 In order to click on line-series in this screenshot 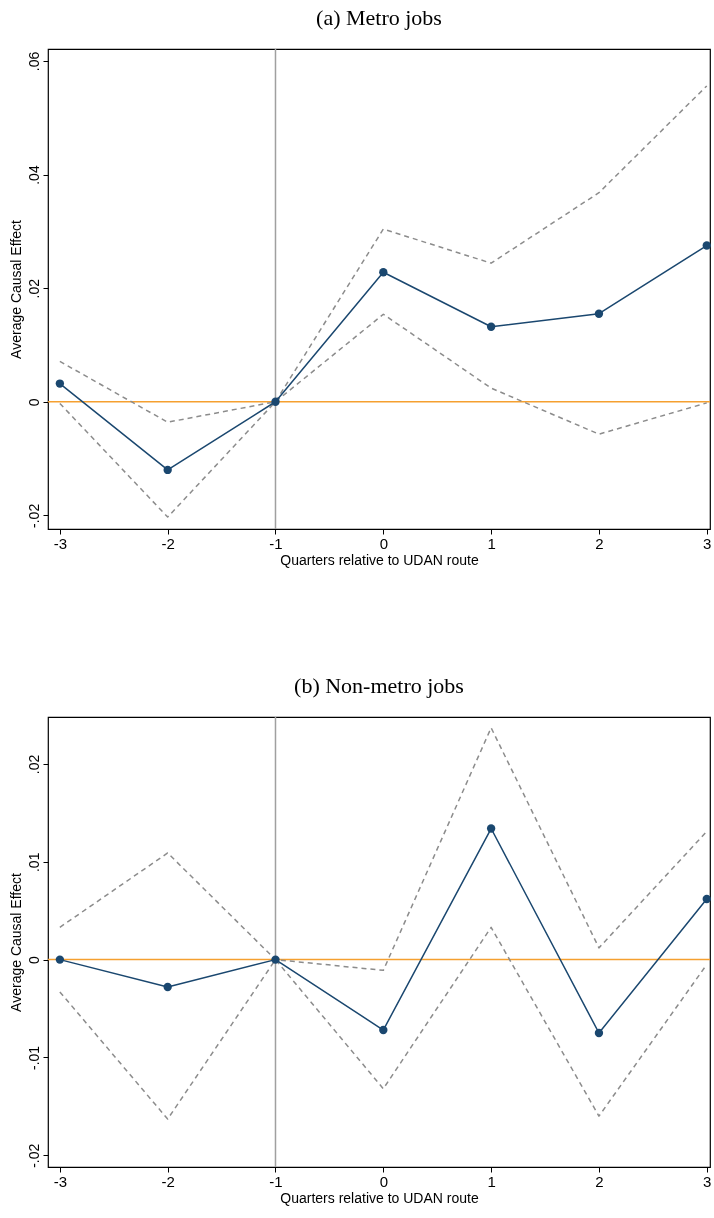, I will do `click(383, 1023)`.